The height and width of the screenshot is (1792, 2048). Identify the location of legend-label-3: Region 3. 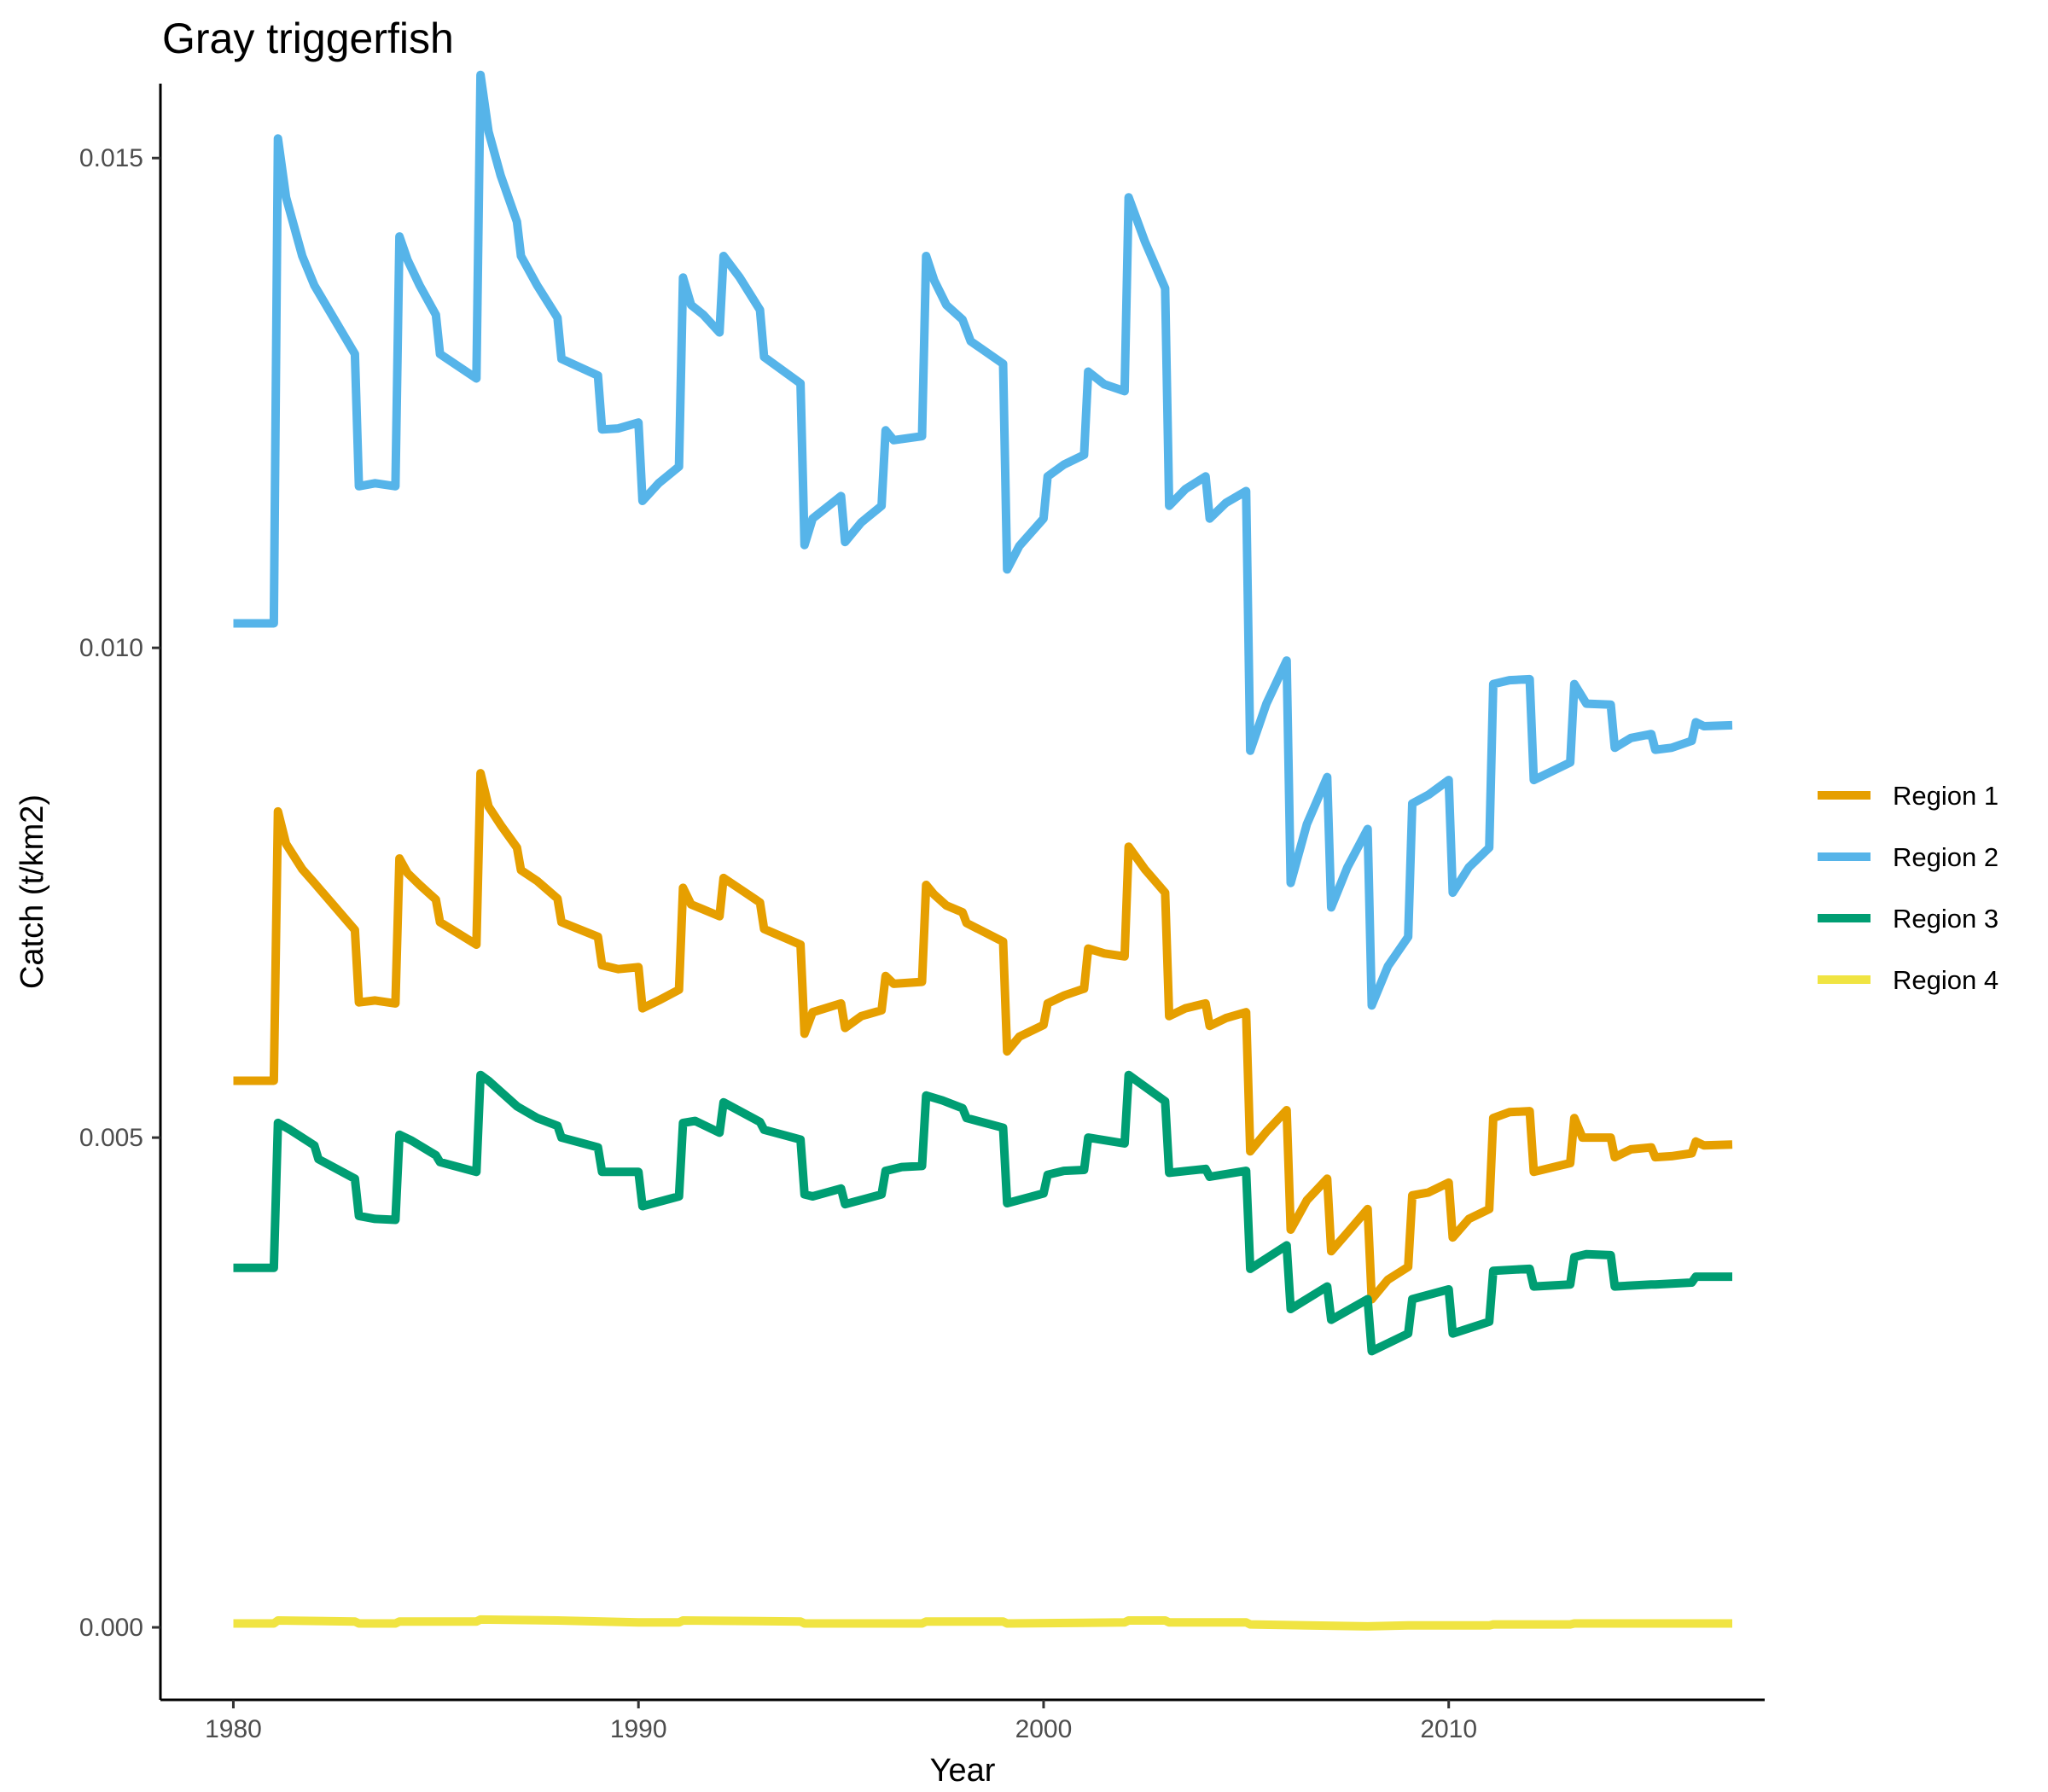
(1946, 919).